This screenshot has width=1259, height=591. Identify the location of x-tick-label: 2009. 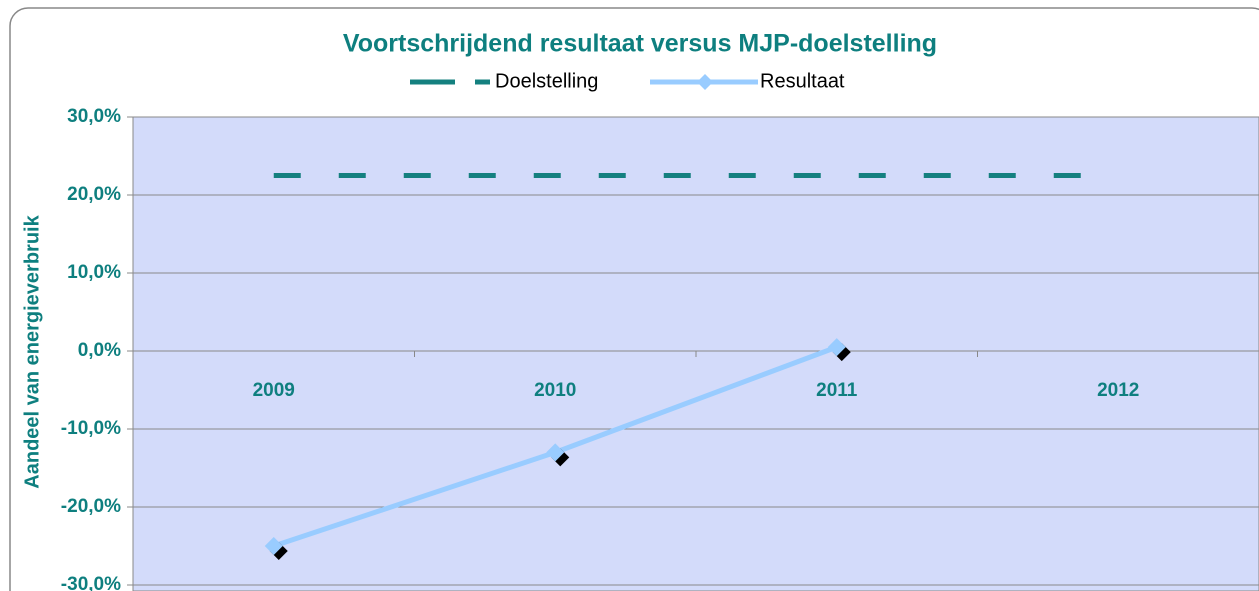
(274, 390).